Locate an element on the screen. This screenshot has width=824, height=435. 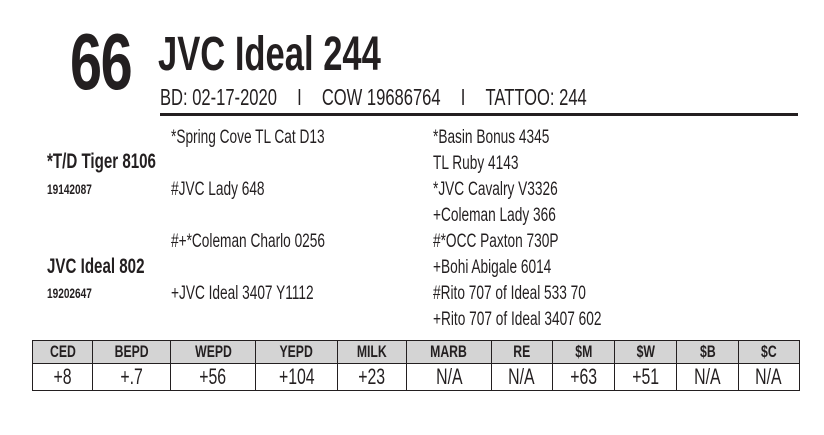
epd-header: CED is located at coordinates (62, 352).